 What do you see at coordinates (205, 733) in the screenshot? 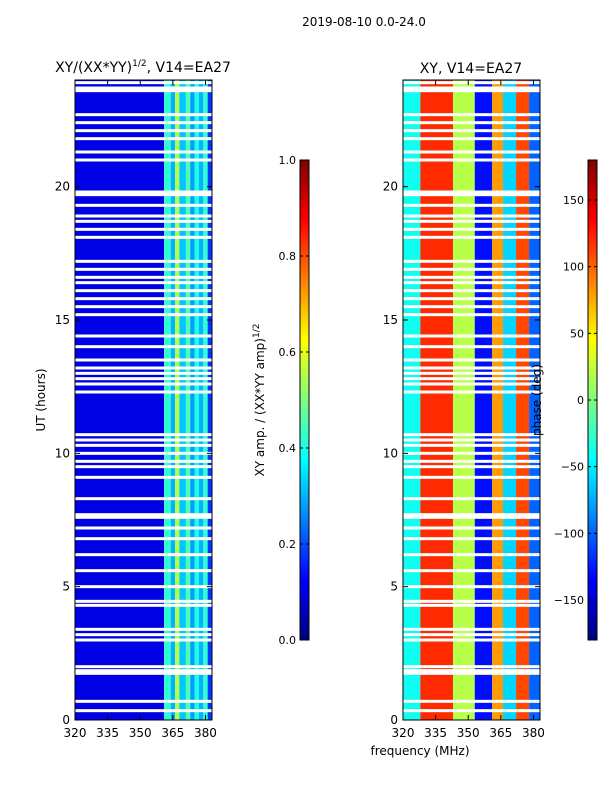
I see `x-tick-label: 380` at bounding box center [205, 733].